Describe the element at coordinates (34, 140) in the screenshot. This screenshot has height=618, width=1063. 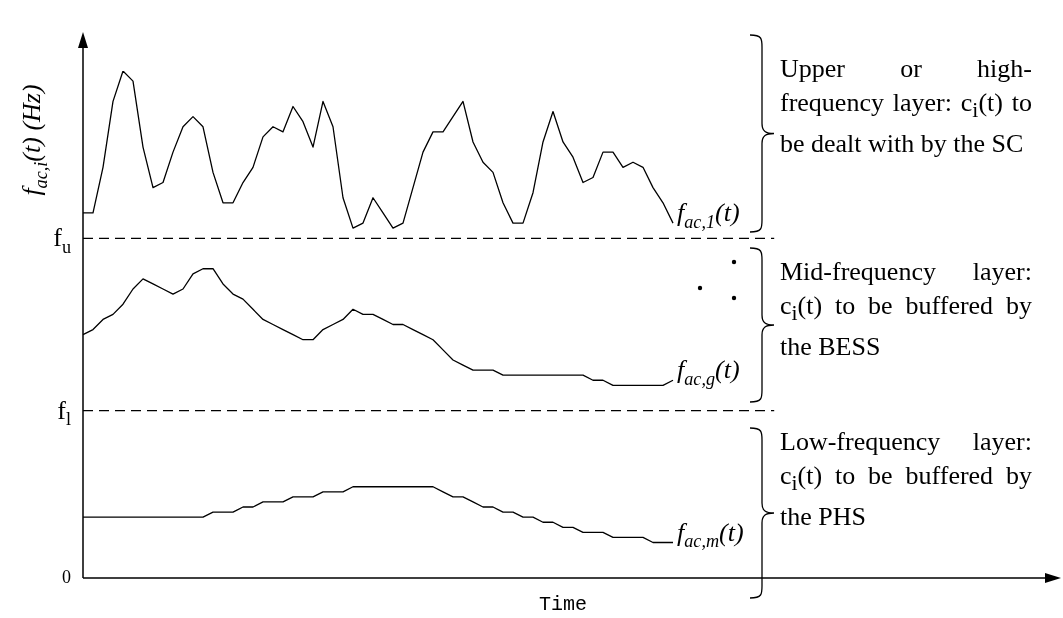
I see `y-axis-title: fac,i(t) (Hz)` at that location.